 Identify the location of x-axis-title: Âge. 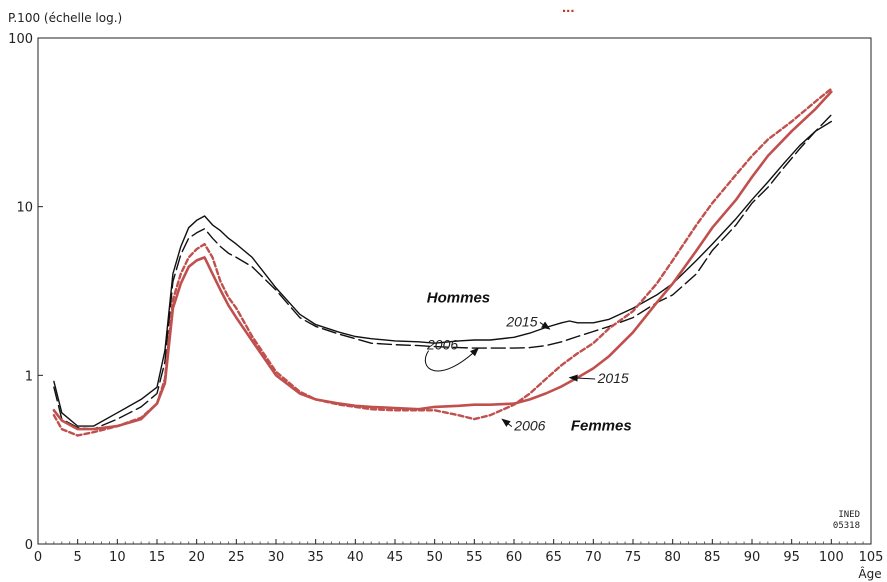
(869, 573).